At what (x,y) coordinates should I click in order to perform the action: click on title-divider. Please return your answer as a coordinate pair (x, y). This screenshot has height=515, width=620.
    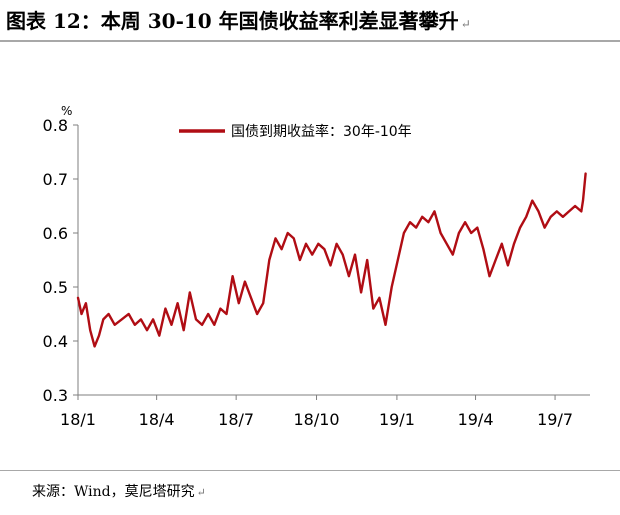
    Looking at the image, I should click on (310, 41).